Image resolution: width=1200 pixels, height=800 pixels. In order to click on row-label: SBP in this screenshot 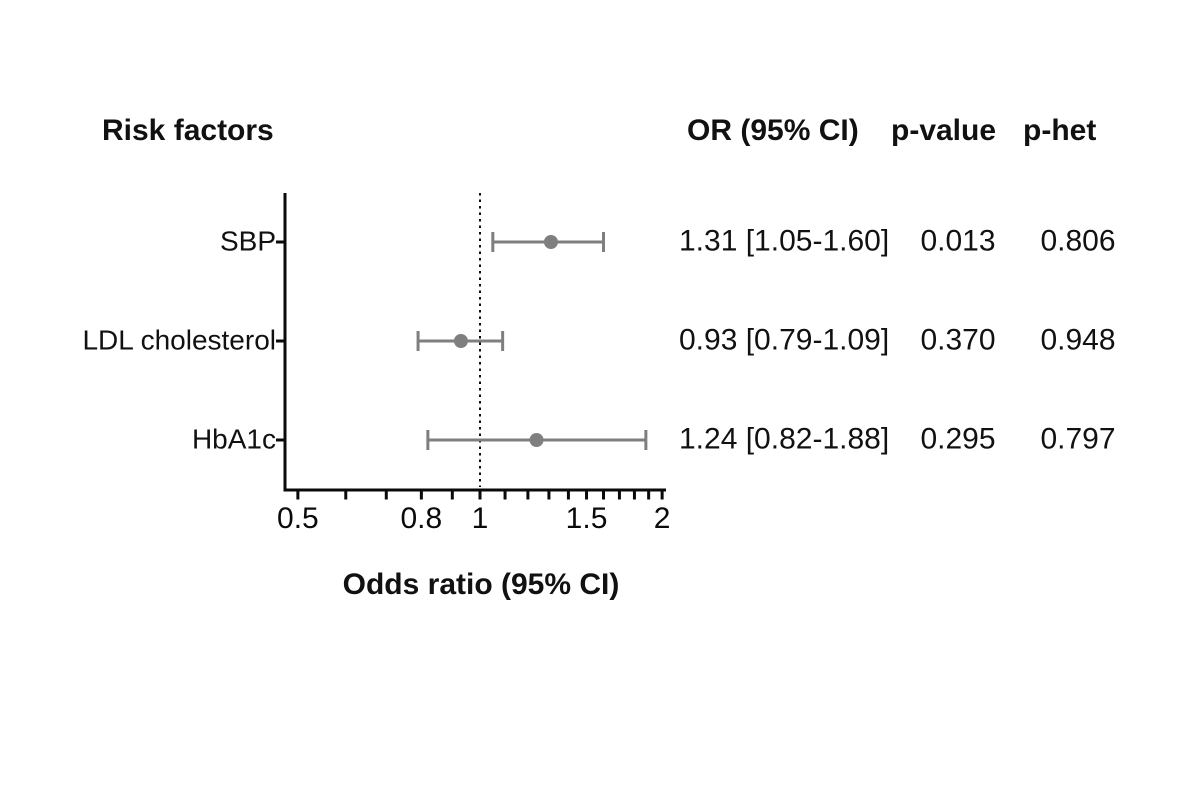, I will do `click(247, 241)`.